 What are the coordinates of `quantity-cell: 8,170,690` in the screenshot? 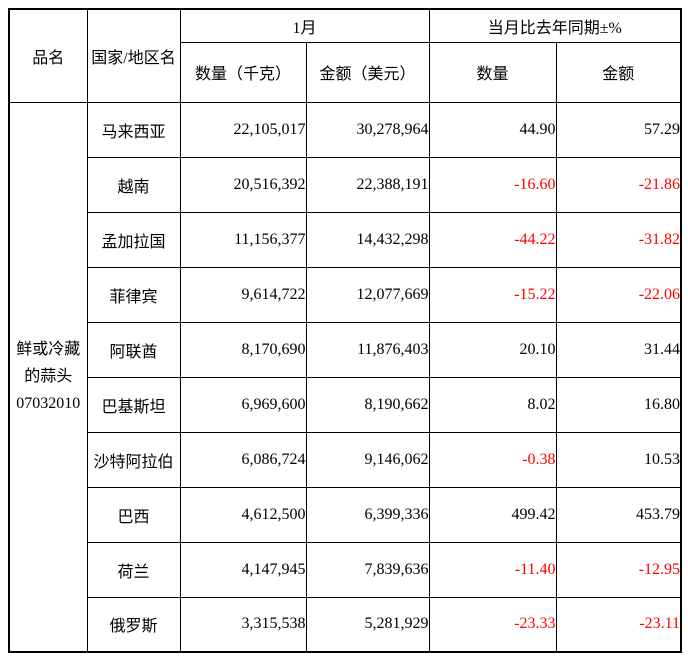 It's located at (243, 349).